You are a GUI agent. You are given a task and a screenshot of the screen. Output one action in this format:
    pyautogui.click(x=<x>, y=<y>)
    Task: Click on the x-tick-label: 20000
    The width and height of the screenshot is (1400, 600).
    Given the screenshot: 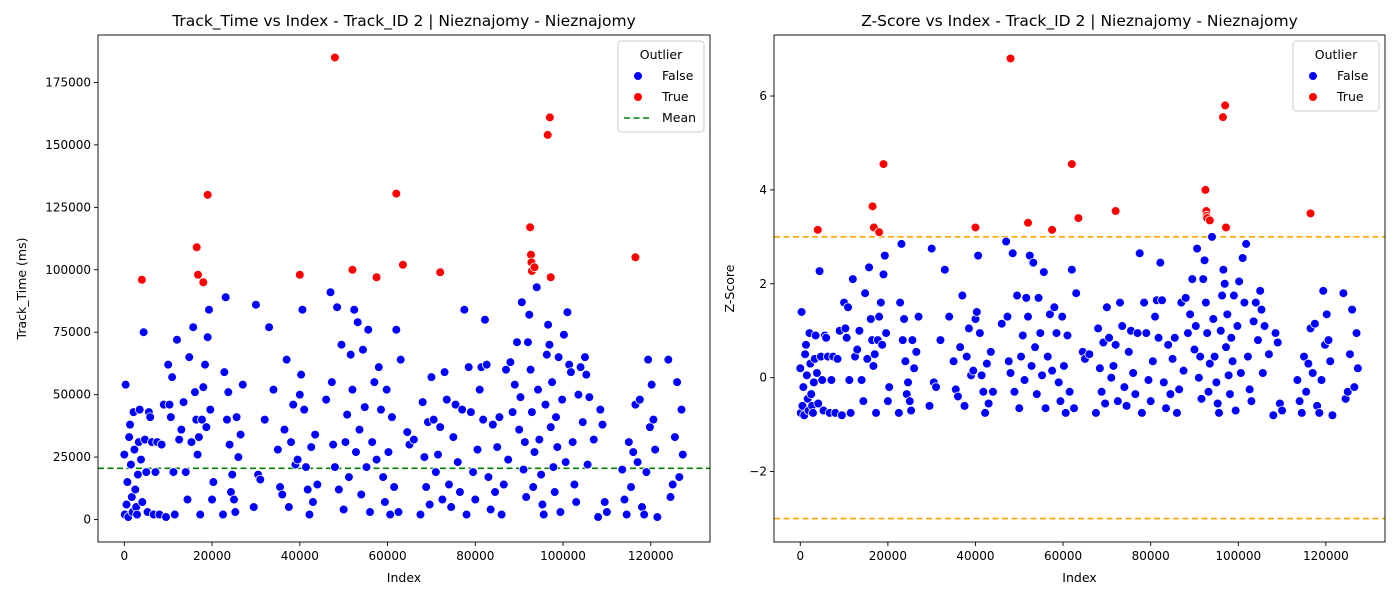 What is the action you would take?
    pyautogui.click(x=888, y=556)
    